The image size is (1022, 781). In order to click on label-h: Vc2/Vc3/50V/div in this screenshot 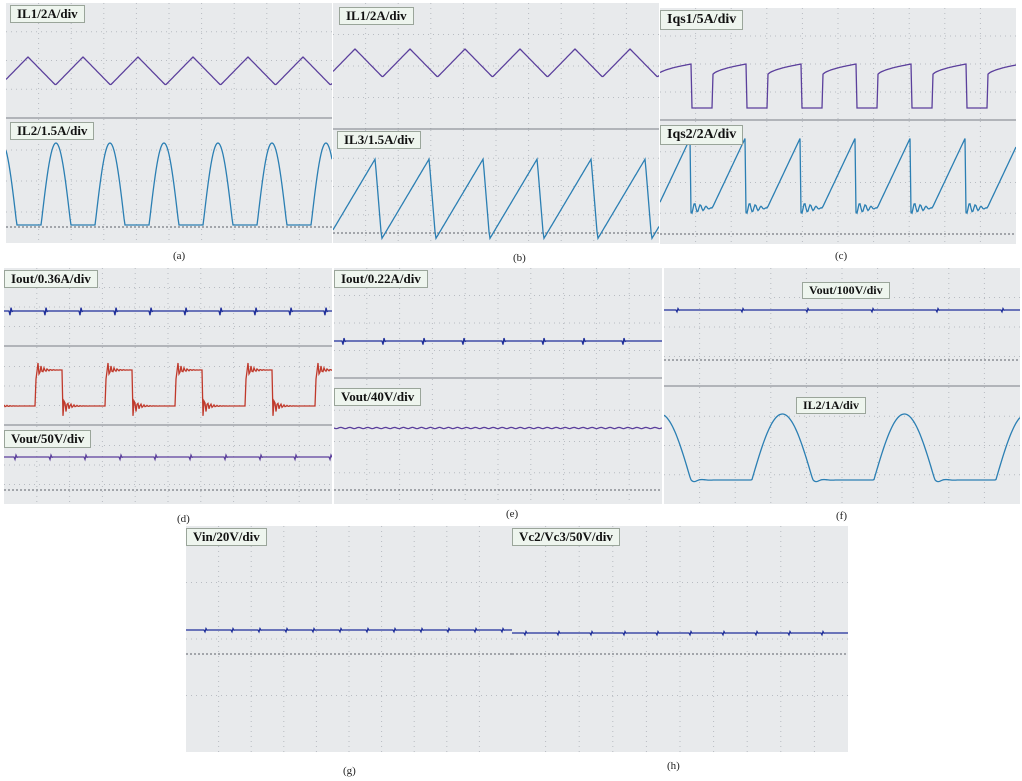, I will do `click(566, 537)`.